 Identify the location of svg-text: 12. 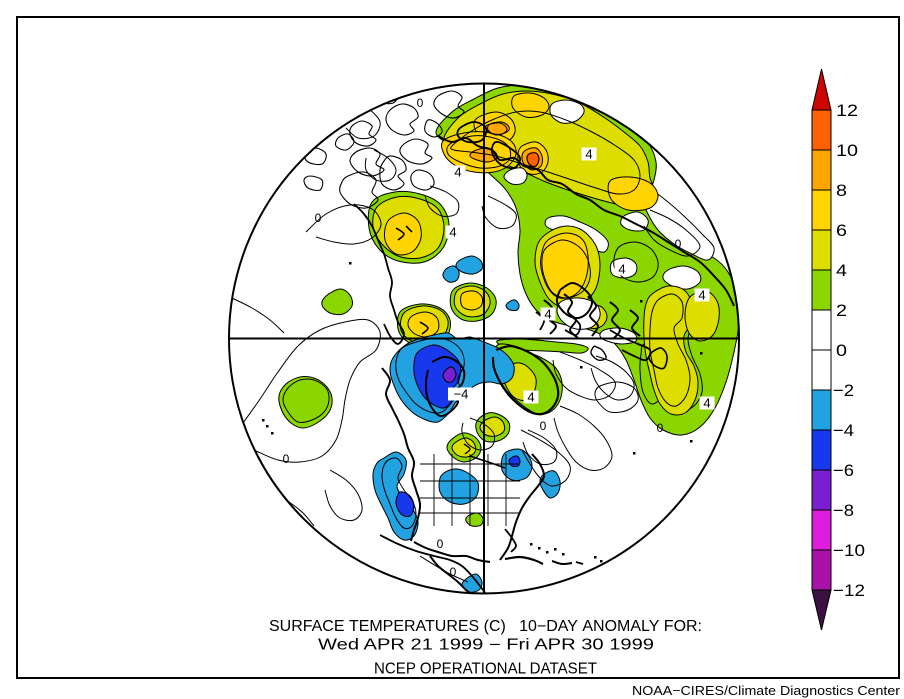
(847, 110).